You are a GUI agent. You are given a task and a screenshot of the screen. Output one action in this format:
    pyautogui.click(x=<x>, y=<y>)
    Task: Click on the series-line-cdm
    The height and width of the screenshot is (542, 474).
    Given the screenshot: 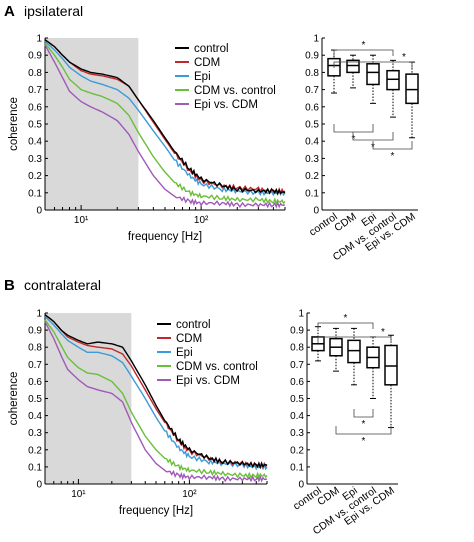 What is the action you would take?
    pyautogui.click(x=165, y=117)
    